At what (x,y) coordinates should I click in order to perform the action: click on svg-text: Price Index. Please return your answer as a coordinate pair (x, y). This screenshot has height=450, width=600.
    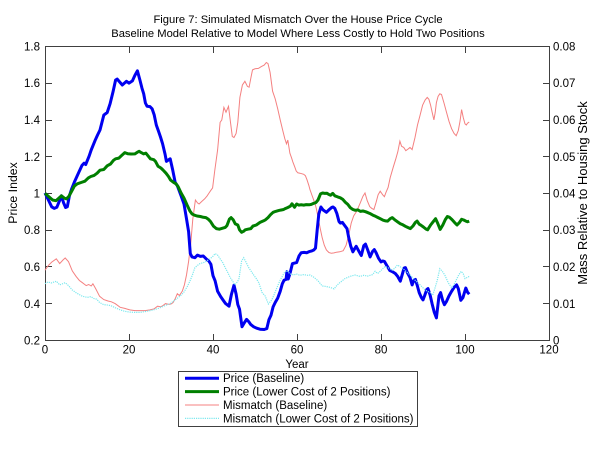
    Looking at the image, I should click on (13, 192).